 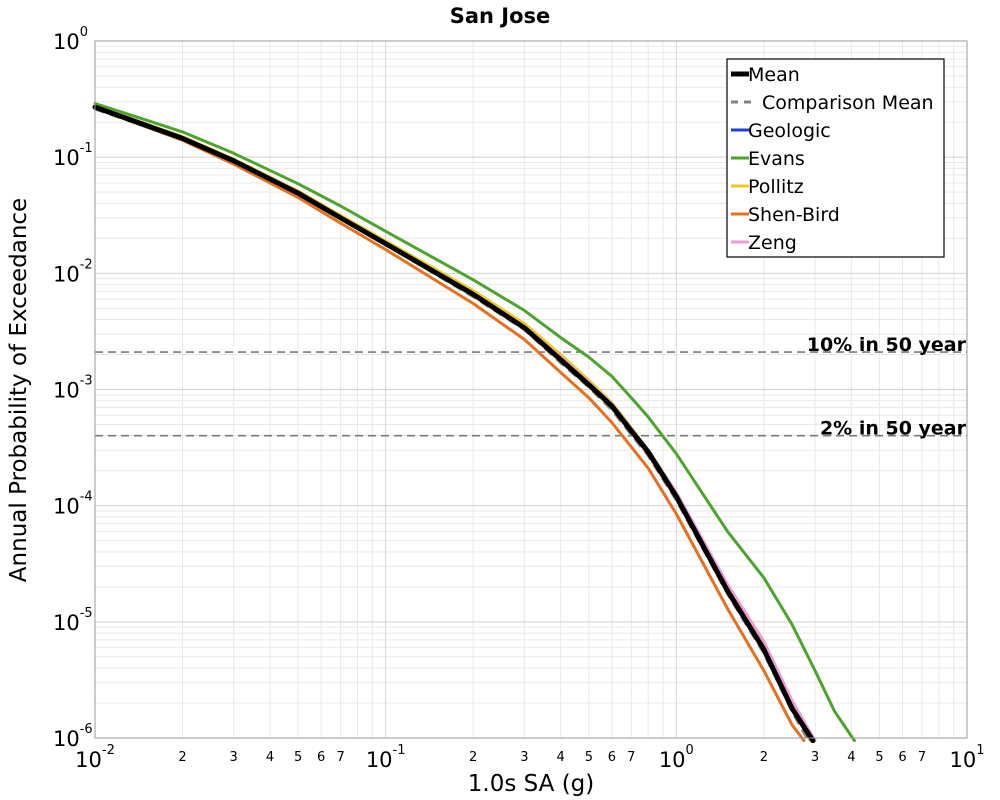 I want to click on legend-label: Mean, so click(x=774, y=75).